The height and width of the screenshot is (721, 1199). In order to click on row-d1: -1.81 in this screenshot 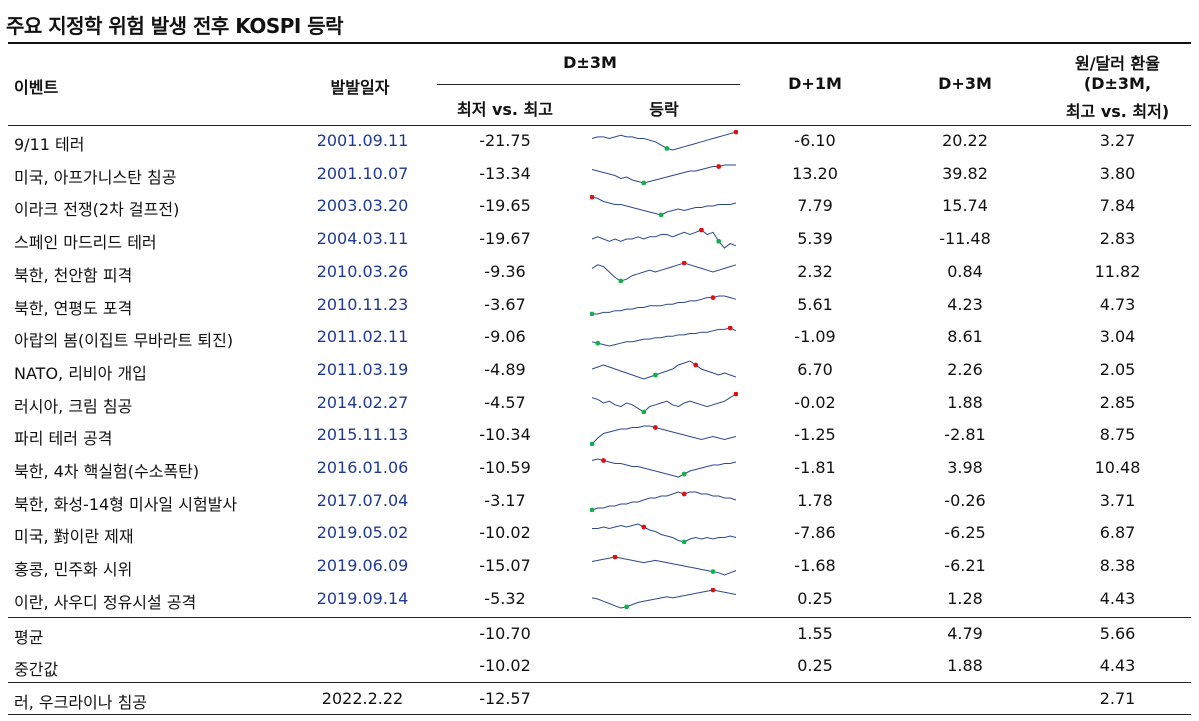, I will do `click(815, 467)`.